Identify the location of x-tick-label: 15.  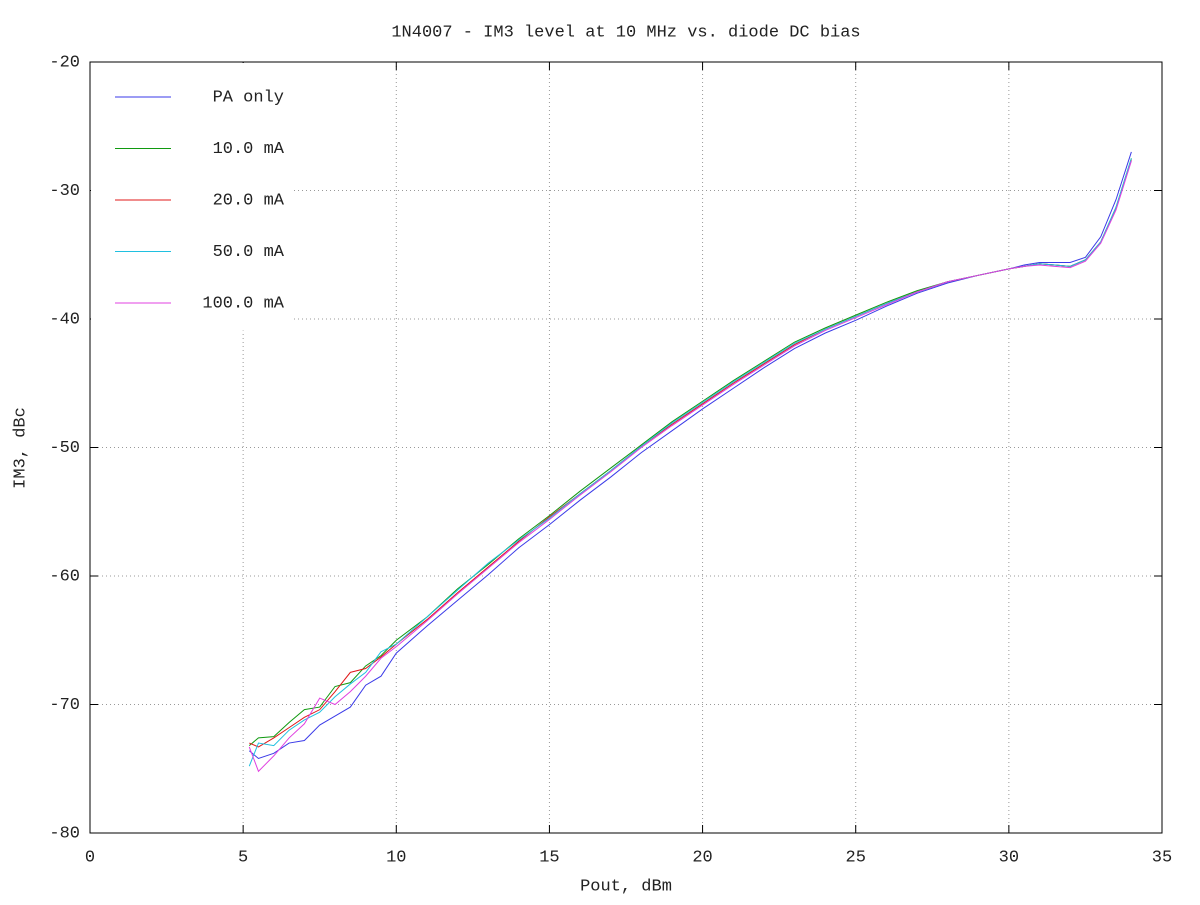
(549, 857).